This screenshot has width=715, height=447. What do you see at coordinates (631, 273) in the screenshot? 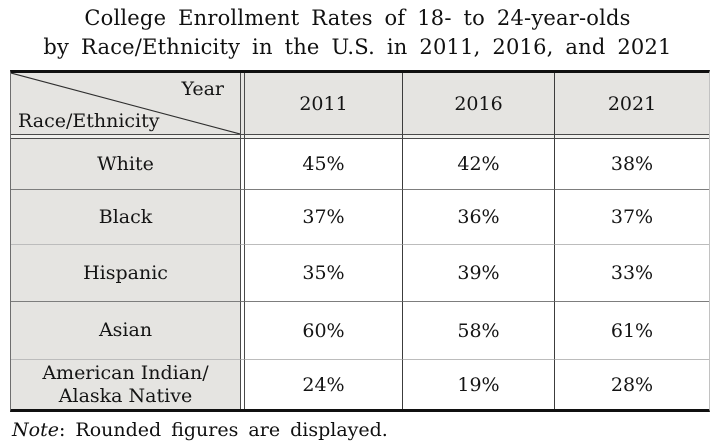
I see `value-hispanic-2021: 33%` at bounding box center [631, 273].